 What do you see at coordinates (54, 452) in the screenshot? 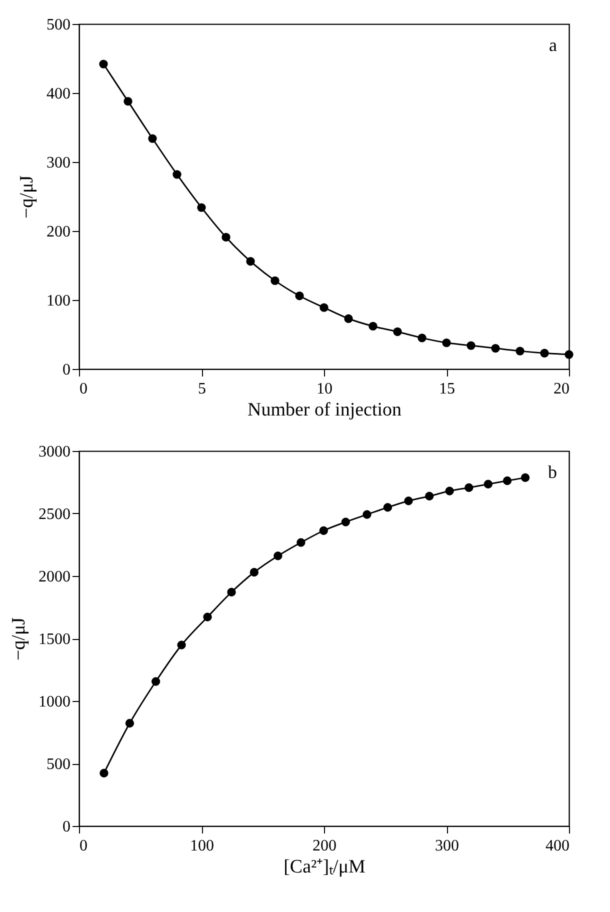
I see `y-tick-label: 3000` at bounding box center [54, 452].